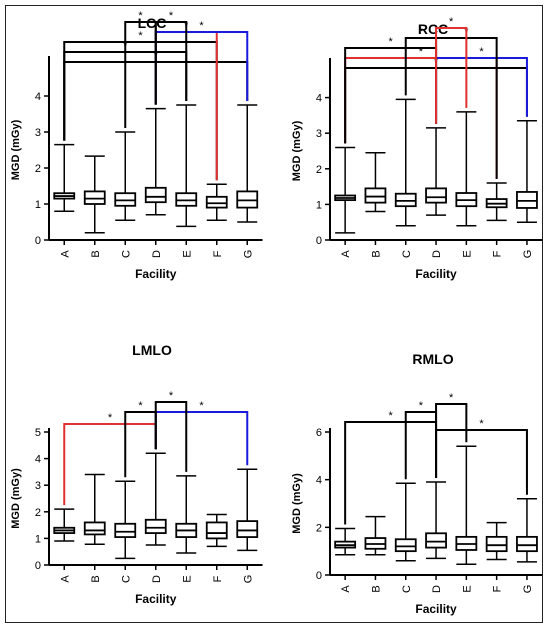 This screenshot has height=630, width=550. I want to click on chart-title: RCC, so click(433, 29).